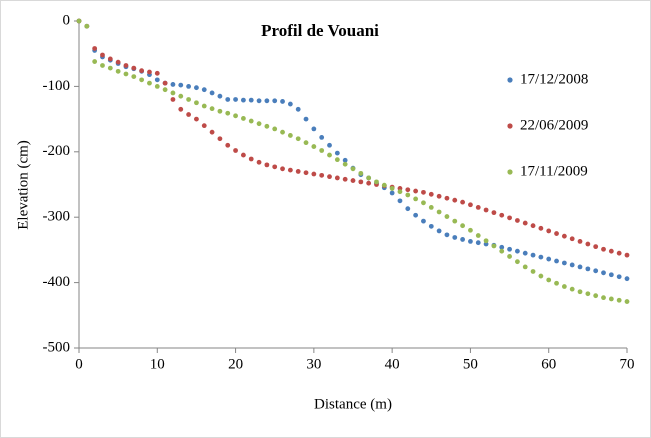 Image resolution: width=651 pixels, height=438 pixels. I want to click on x-tick-label: 40, so click(392, 364).